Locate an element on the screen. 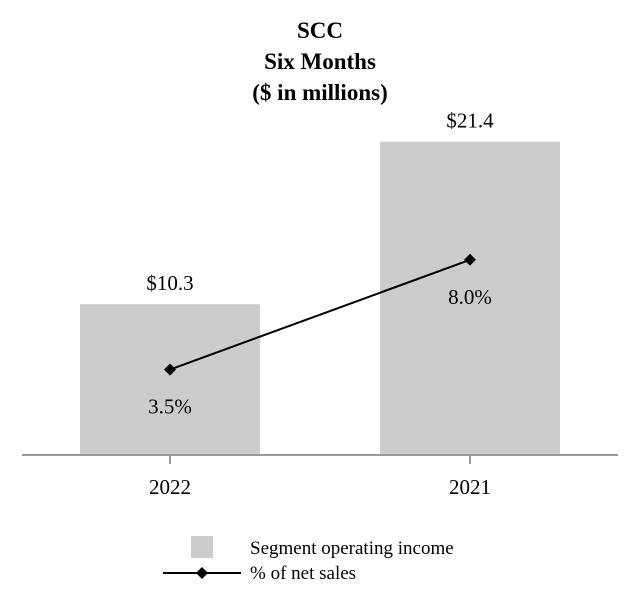 The image size is (640, 612). bar-2022 is located at coordinates (170, 379).